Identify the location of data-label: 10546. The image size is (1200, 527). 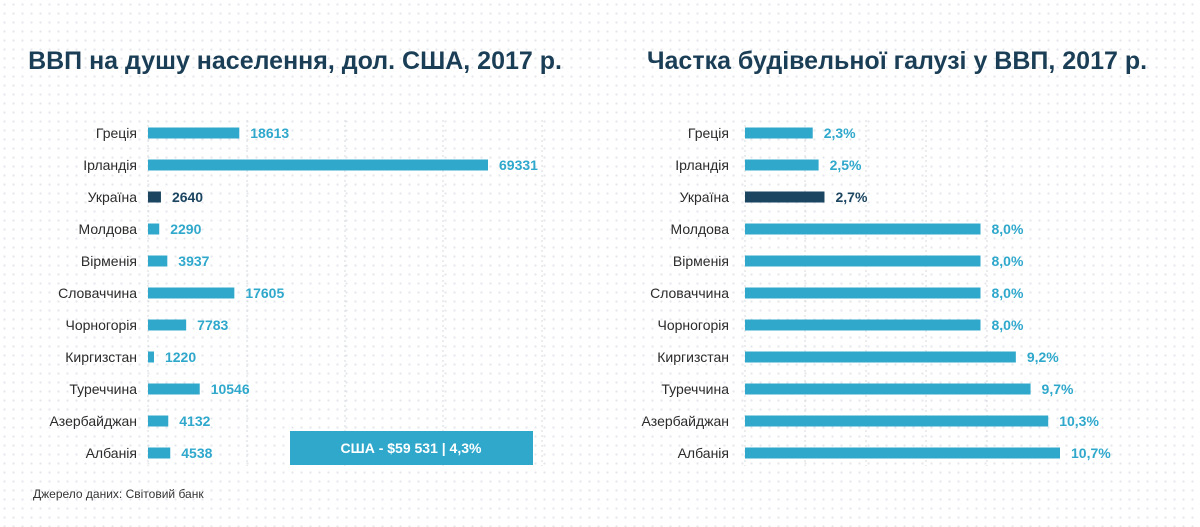
(230, 389).